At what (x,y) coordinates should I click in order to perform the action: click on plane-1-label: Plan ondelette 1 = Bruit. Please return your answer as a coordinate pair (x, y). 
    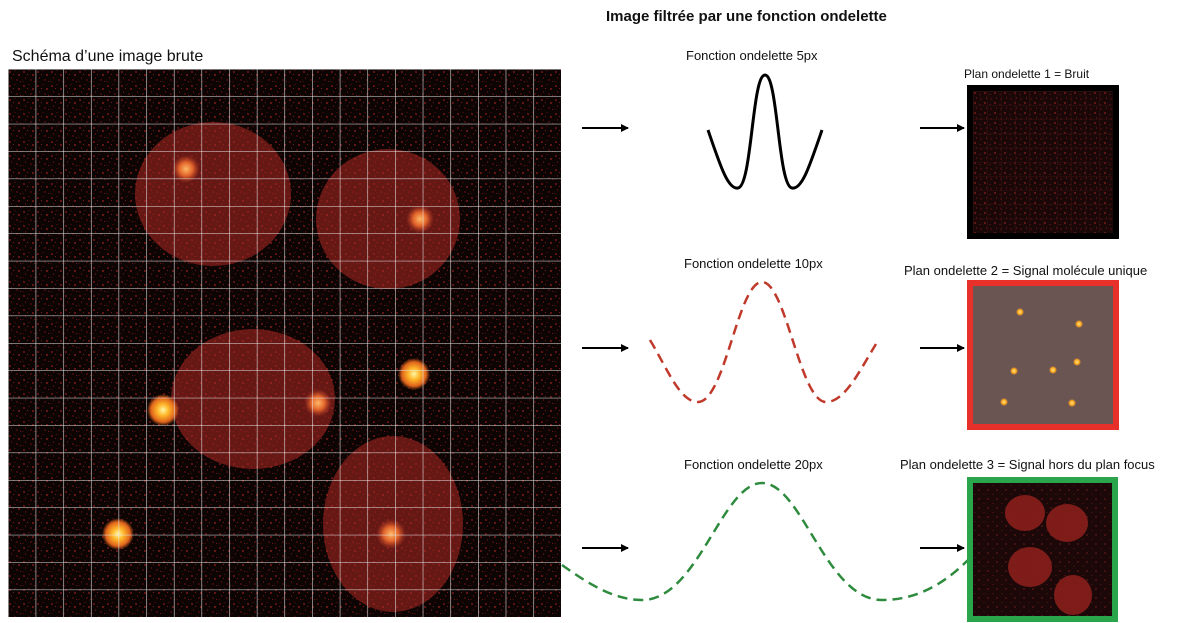
    Looking at the image, I should click on (1027, 74).